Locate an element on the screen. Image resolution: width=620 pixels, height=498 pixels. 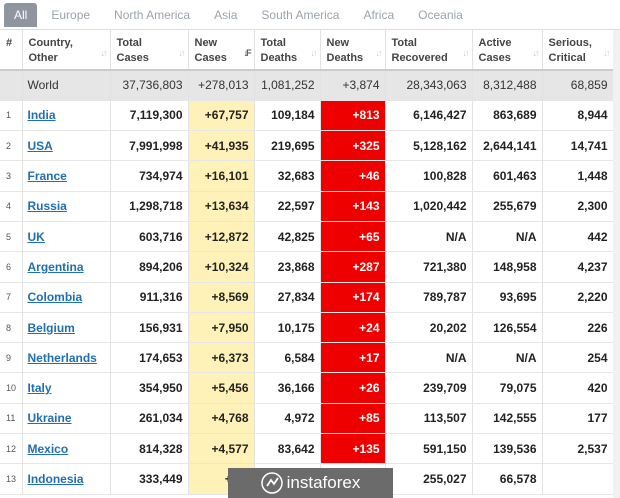
watermark-text: instaforex is located at coordinates (323, 482).